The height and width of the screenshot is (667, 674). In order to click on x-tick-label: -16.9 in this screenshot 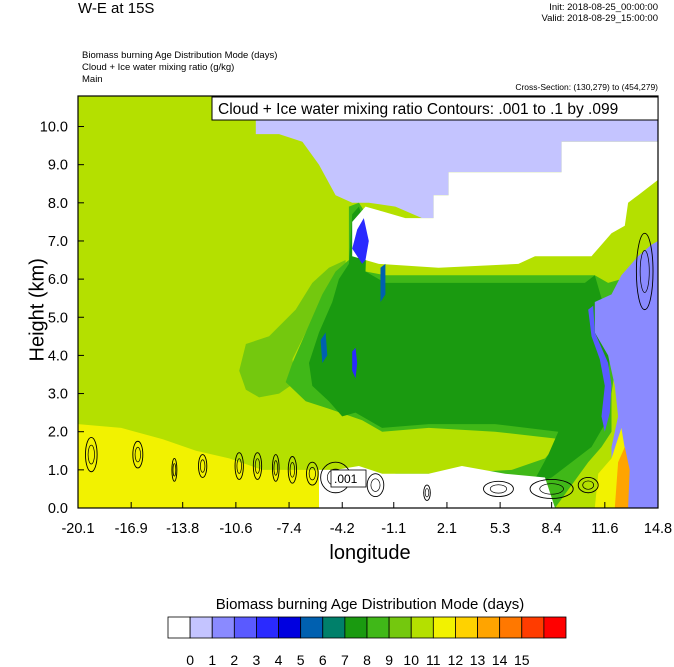, I will do `click(131, 529)`.